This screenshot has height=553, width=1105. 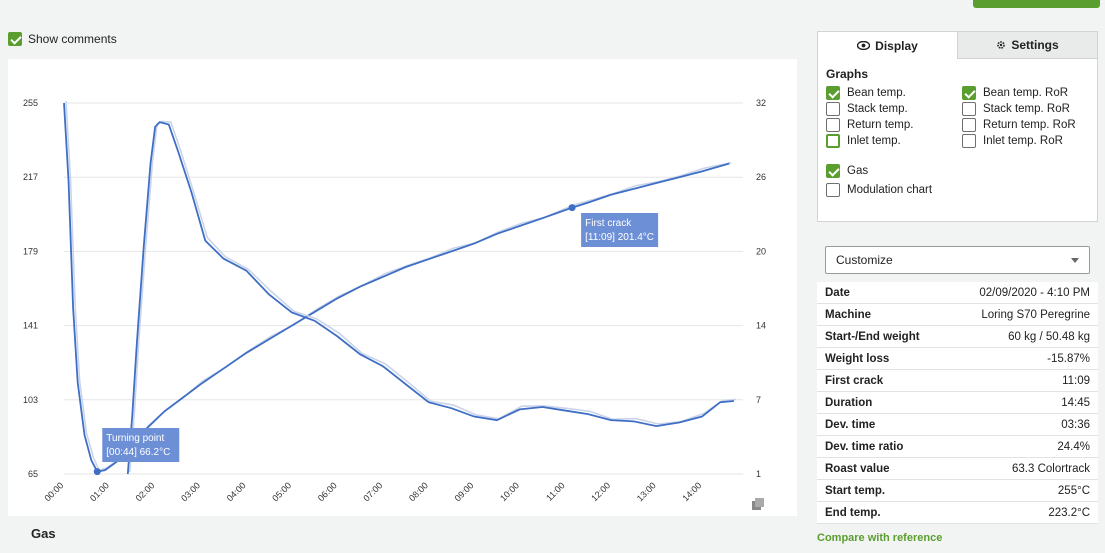 What do you see at coordinates (619, 237) in the screenshot?
I see `annotation-value: [11:09] 201.4°C` at bounding box center [619, 237].